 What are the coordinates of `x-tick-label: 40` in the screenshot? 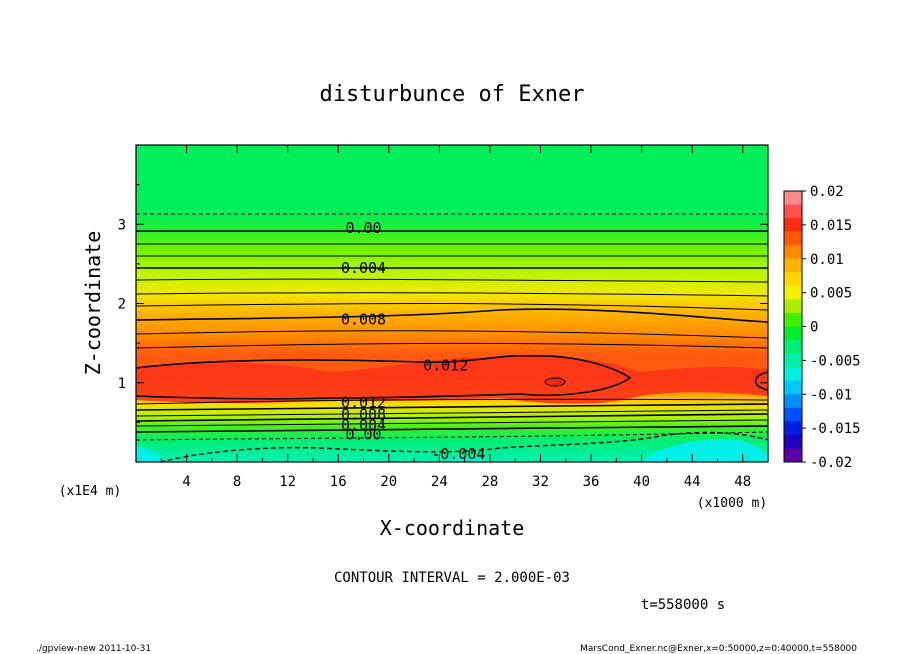 It's located at (641, 482).